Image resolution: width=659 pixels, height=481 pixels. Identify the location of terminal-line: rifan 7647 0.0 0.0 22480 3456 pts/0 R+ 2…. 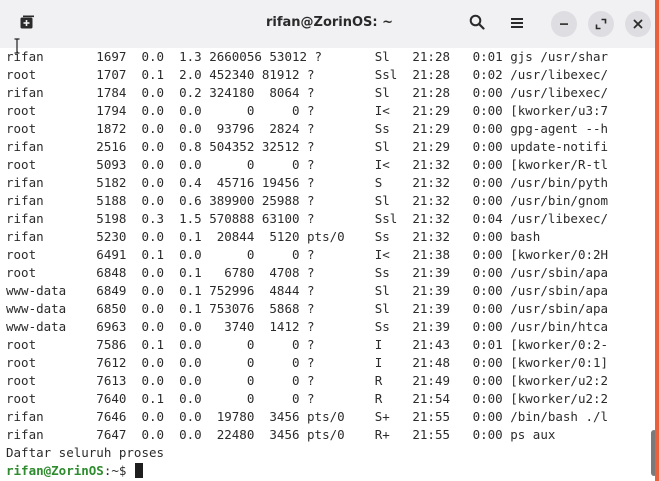
(281, 434).